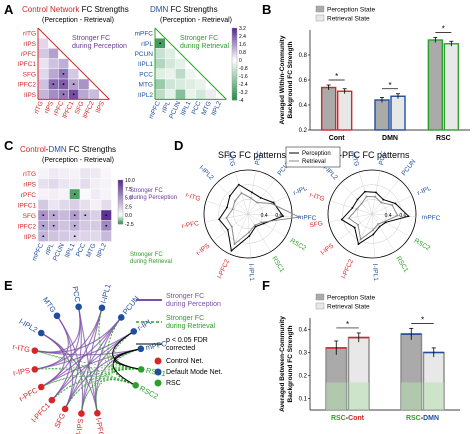 Image resolution: width=474 pixels, height=434 pixels. I want to click on legend-node-rsc, so click(158, 383).